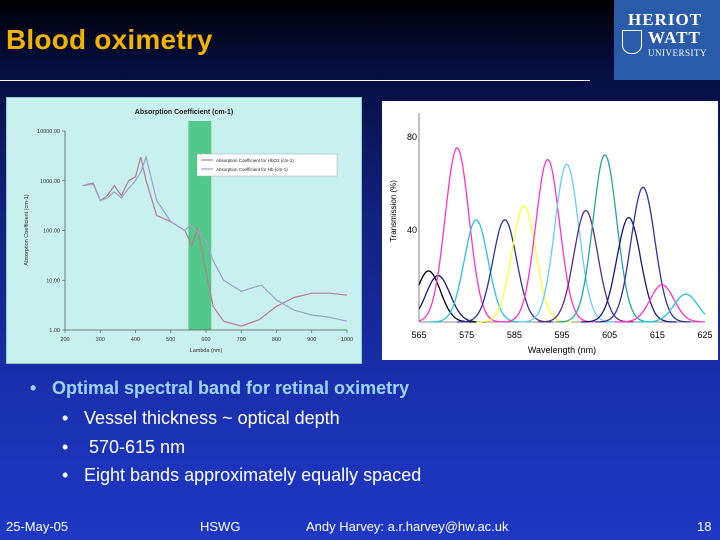  Describe the element at coordinates (677, 53) in the screenshot. I see `logo-line-3: UNIVERSITY` at that location.